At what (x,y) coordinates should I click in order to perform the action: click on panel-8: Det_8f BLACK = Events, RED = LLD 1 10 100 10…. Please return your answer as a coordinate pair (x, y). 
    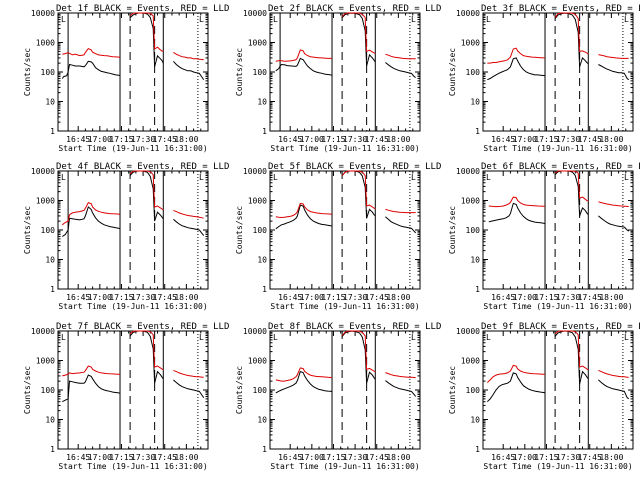
    Looking at the image, I should click on (338, 396).